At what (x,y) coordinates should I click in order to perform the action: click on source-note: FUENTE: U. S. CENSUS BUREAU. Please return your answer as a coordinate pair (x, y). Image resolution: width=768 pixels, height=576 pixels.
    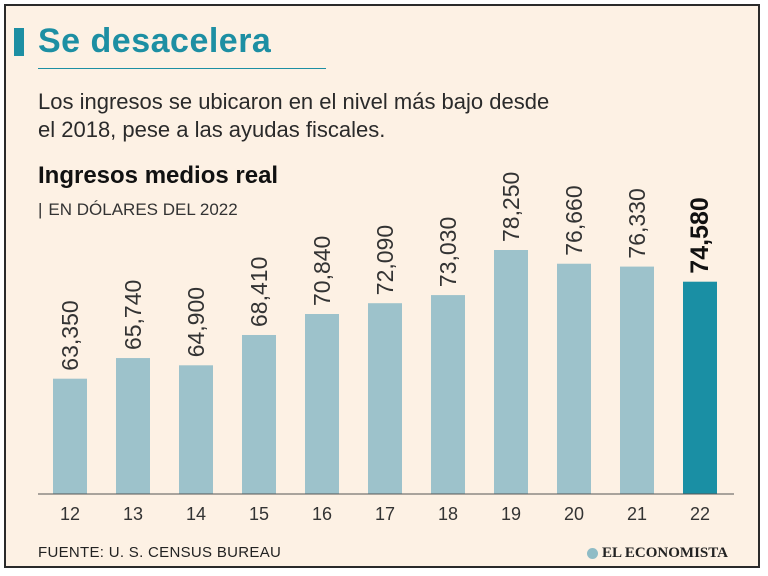
    Looking at the image, I should click on (160, 552).